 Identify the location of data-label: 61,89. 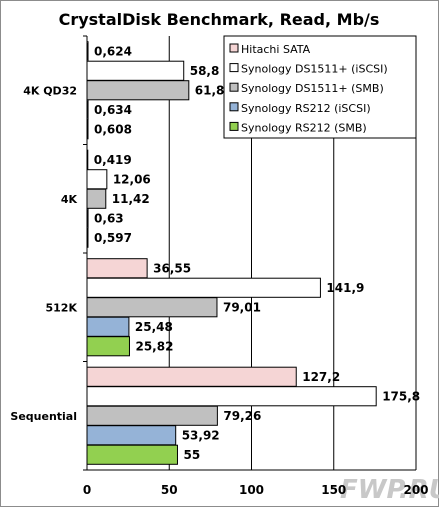
(214, 90).